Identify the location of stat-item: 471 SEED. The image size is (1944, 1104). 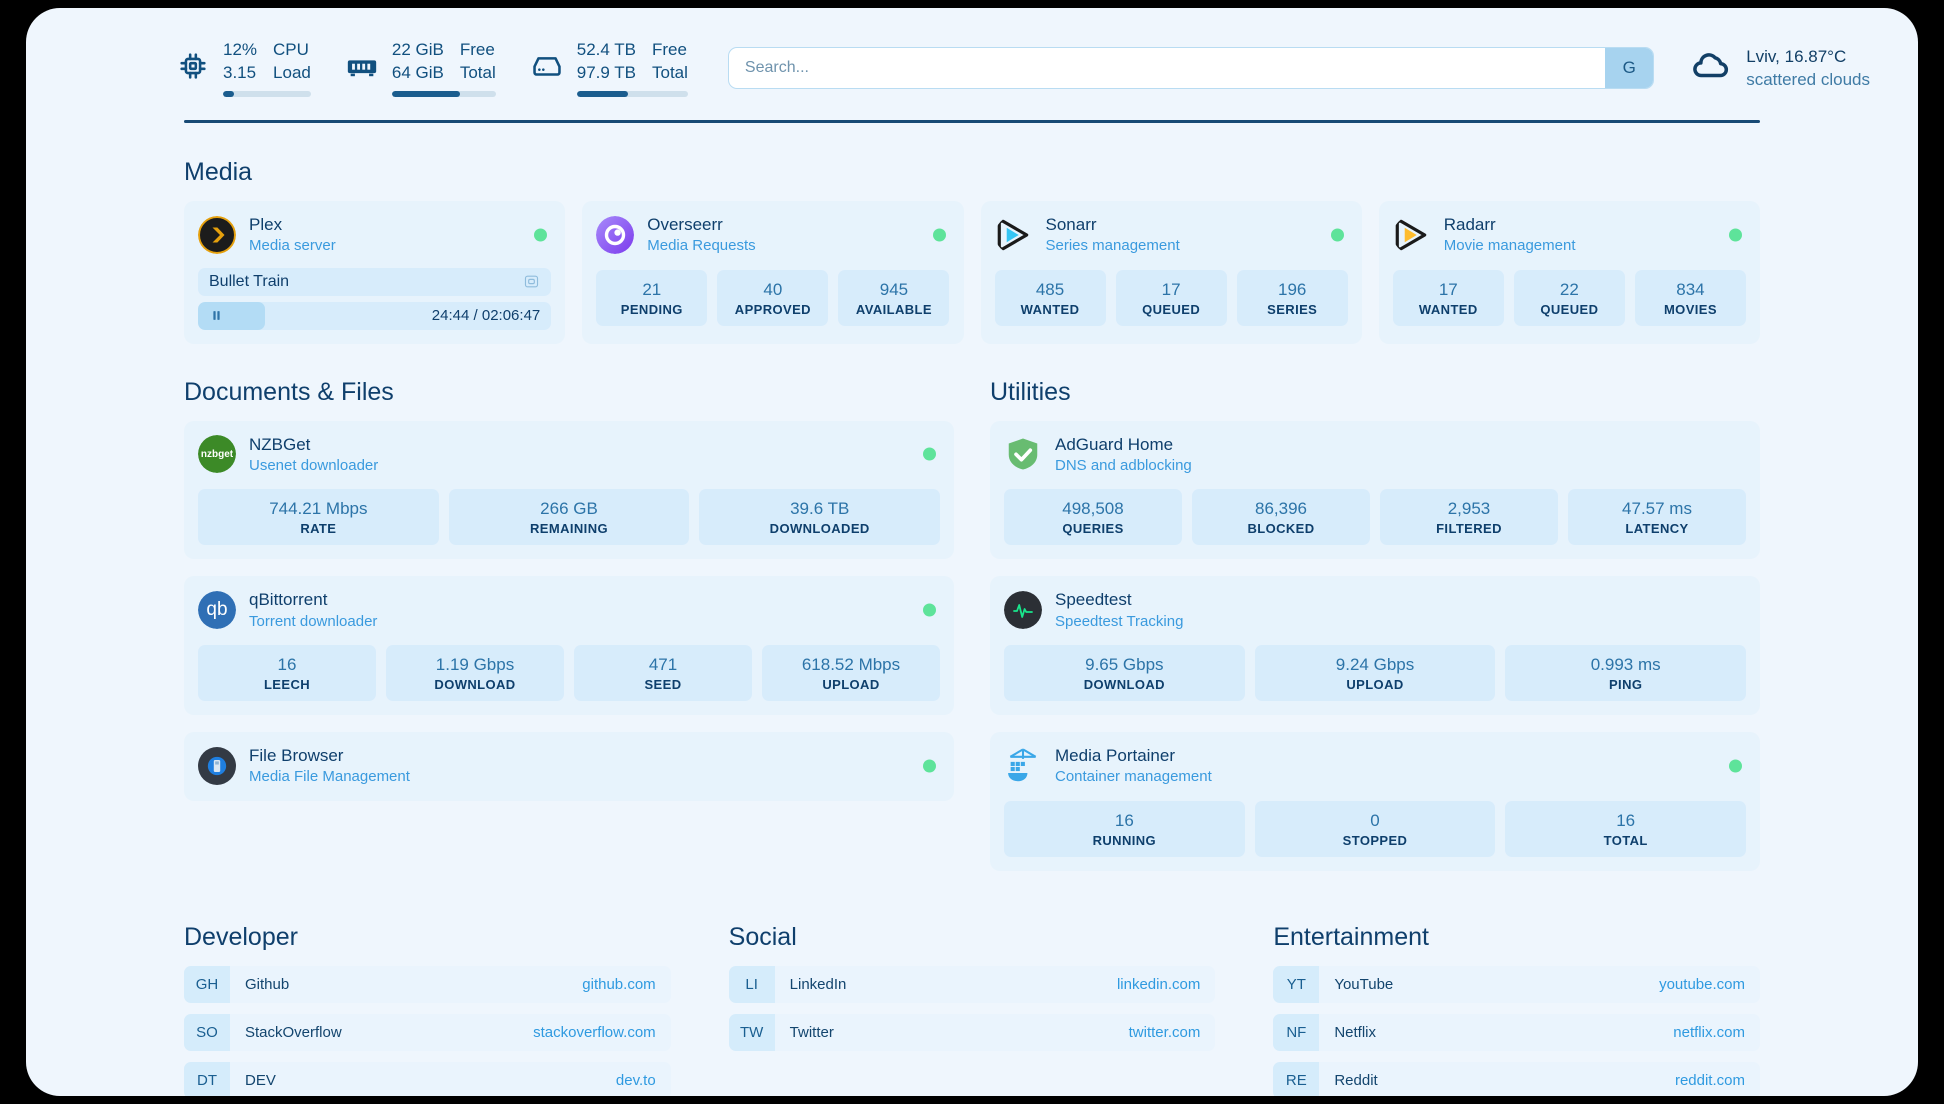
(663, 673).